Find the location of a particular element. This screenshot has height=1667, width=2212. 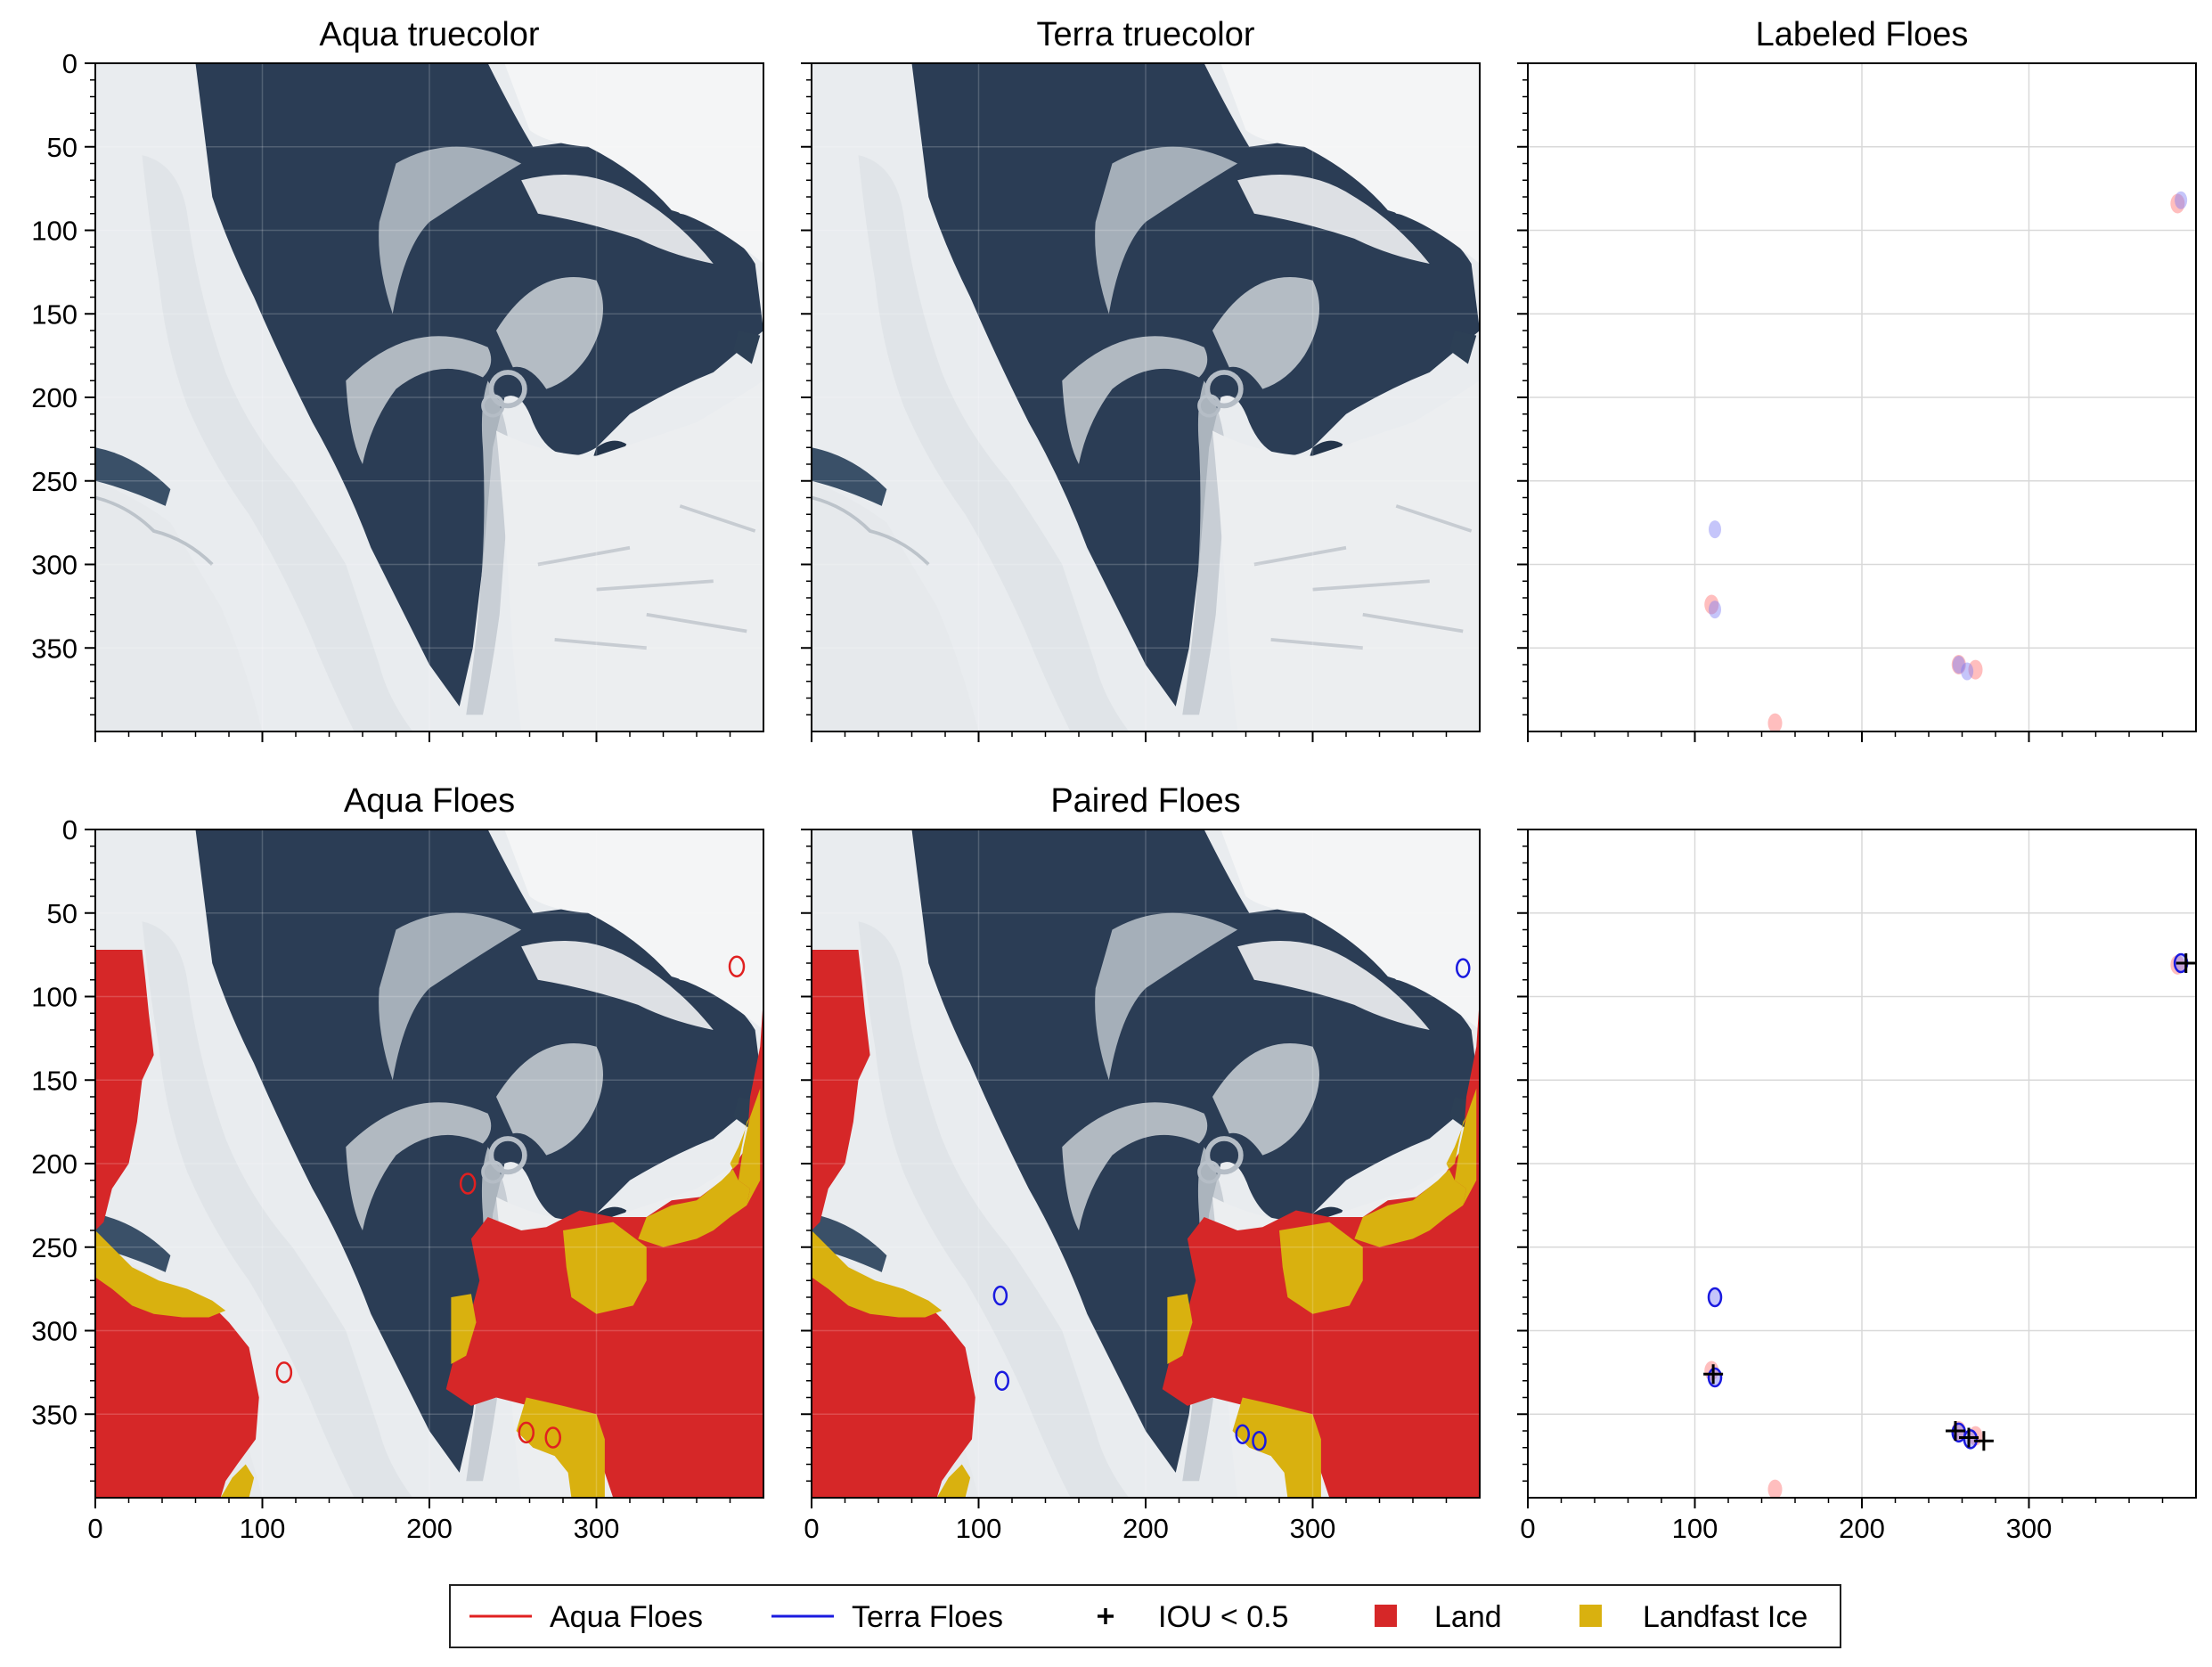

panel-6: 0 100 200 300 is located at coordinates (1857, 1186).